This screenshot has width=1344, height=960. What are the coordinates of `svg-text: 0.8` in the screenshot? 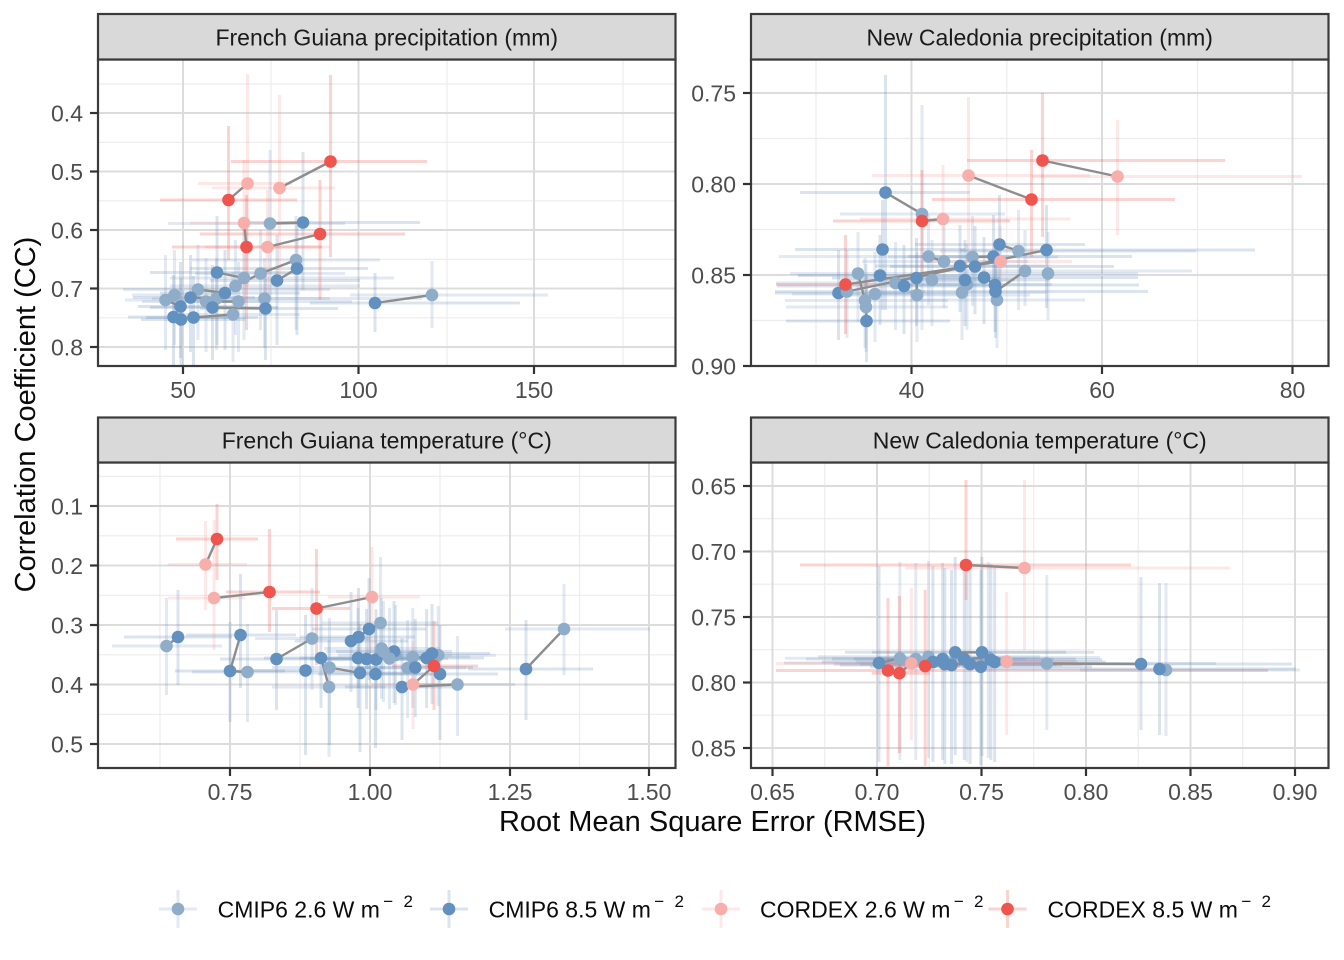 It's located at (67, 347).